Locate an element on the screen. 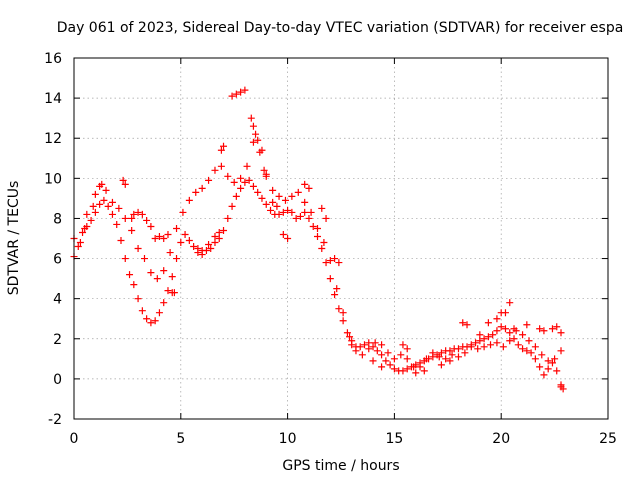 The height and width of the screenshot is (480, 640). x-axis-title: GPS time / hours is located at coordinates (340, 466).